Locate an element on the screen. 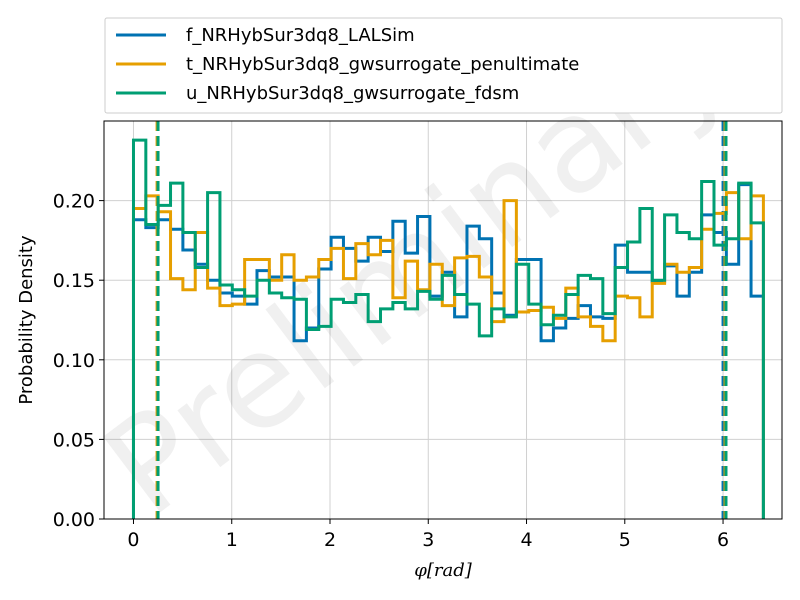  y-tick-label: 0.20 is located at coordinates (74, 202).